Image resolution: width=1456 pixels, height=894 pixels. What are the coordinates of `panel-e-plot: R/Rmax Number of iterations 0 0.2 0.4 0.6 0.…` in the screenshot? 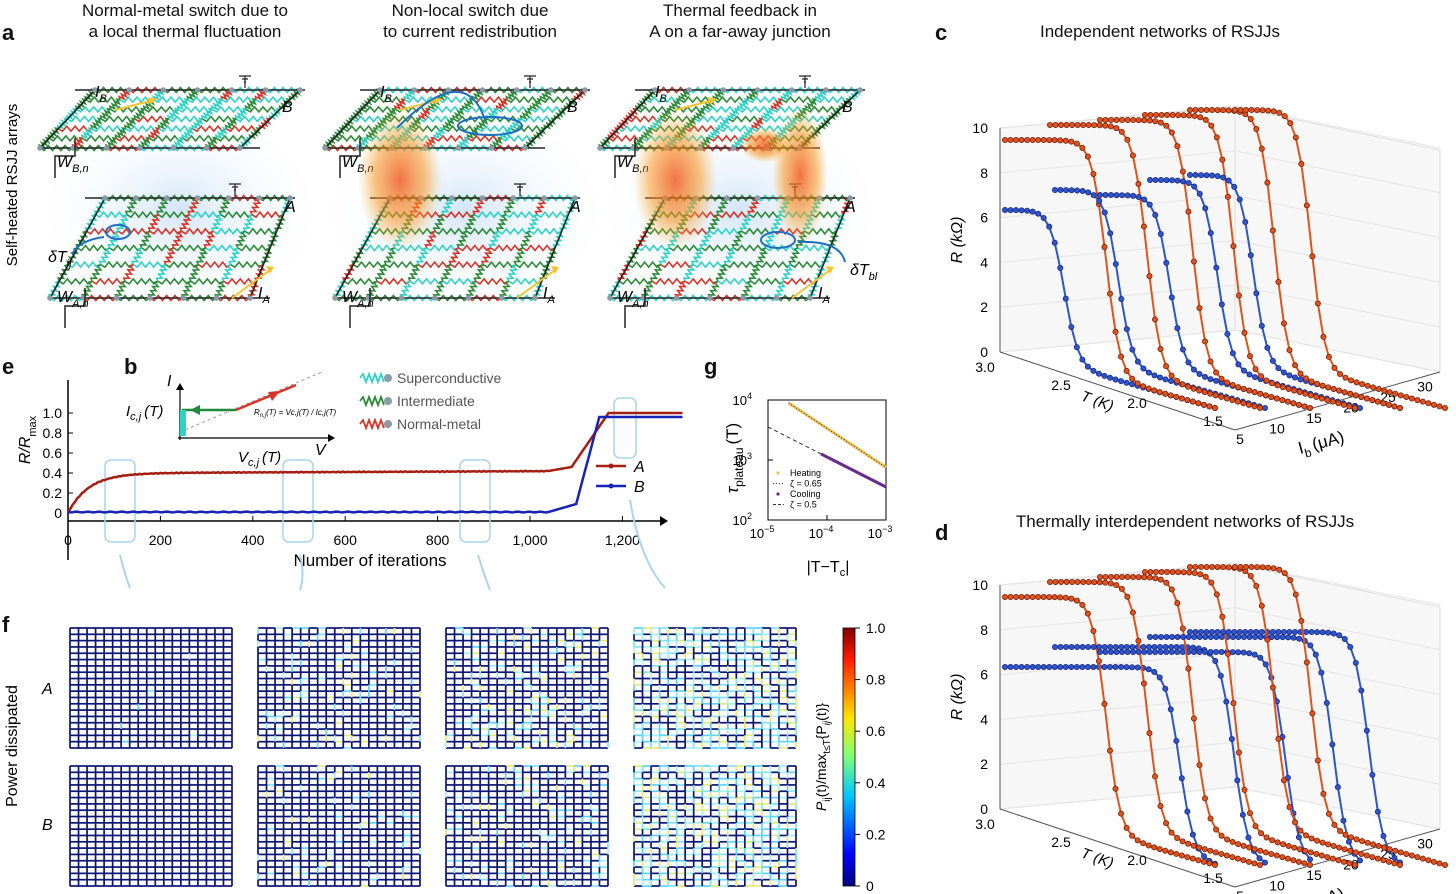 It's located at (350, 475).